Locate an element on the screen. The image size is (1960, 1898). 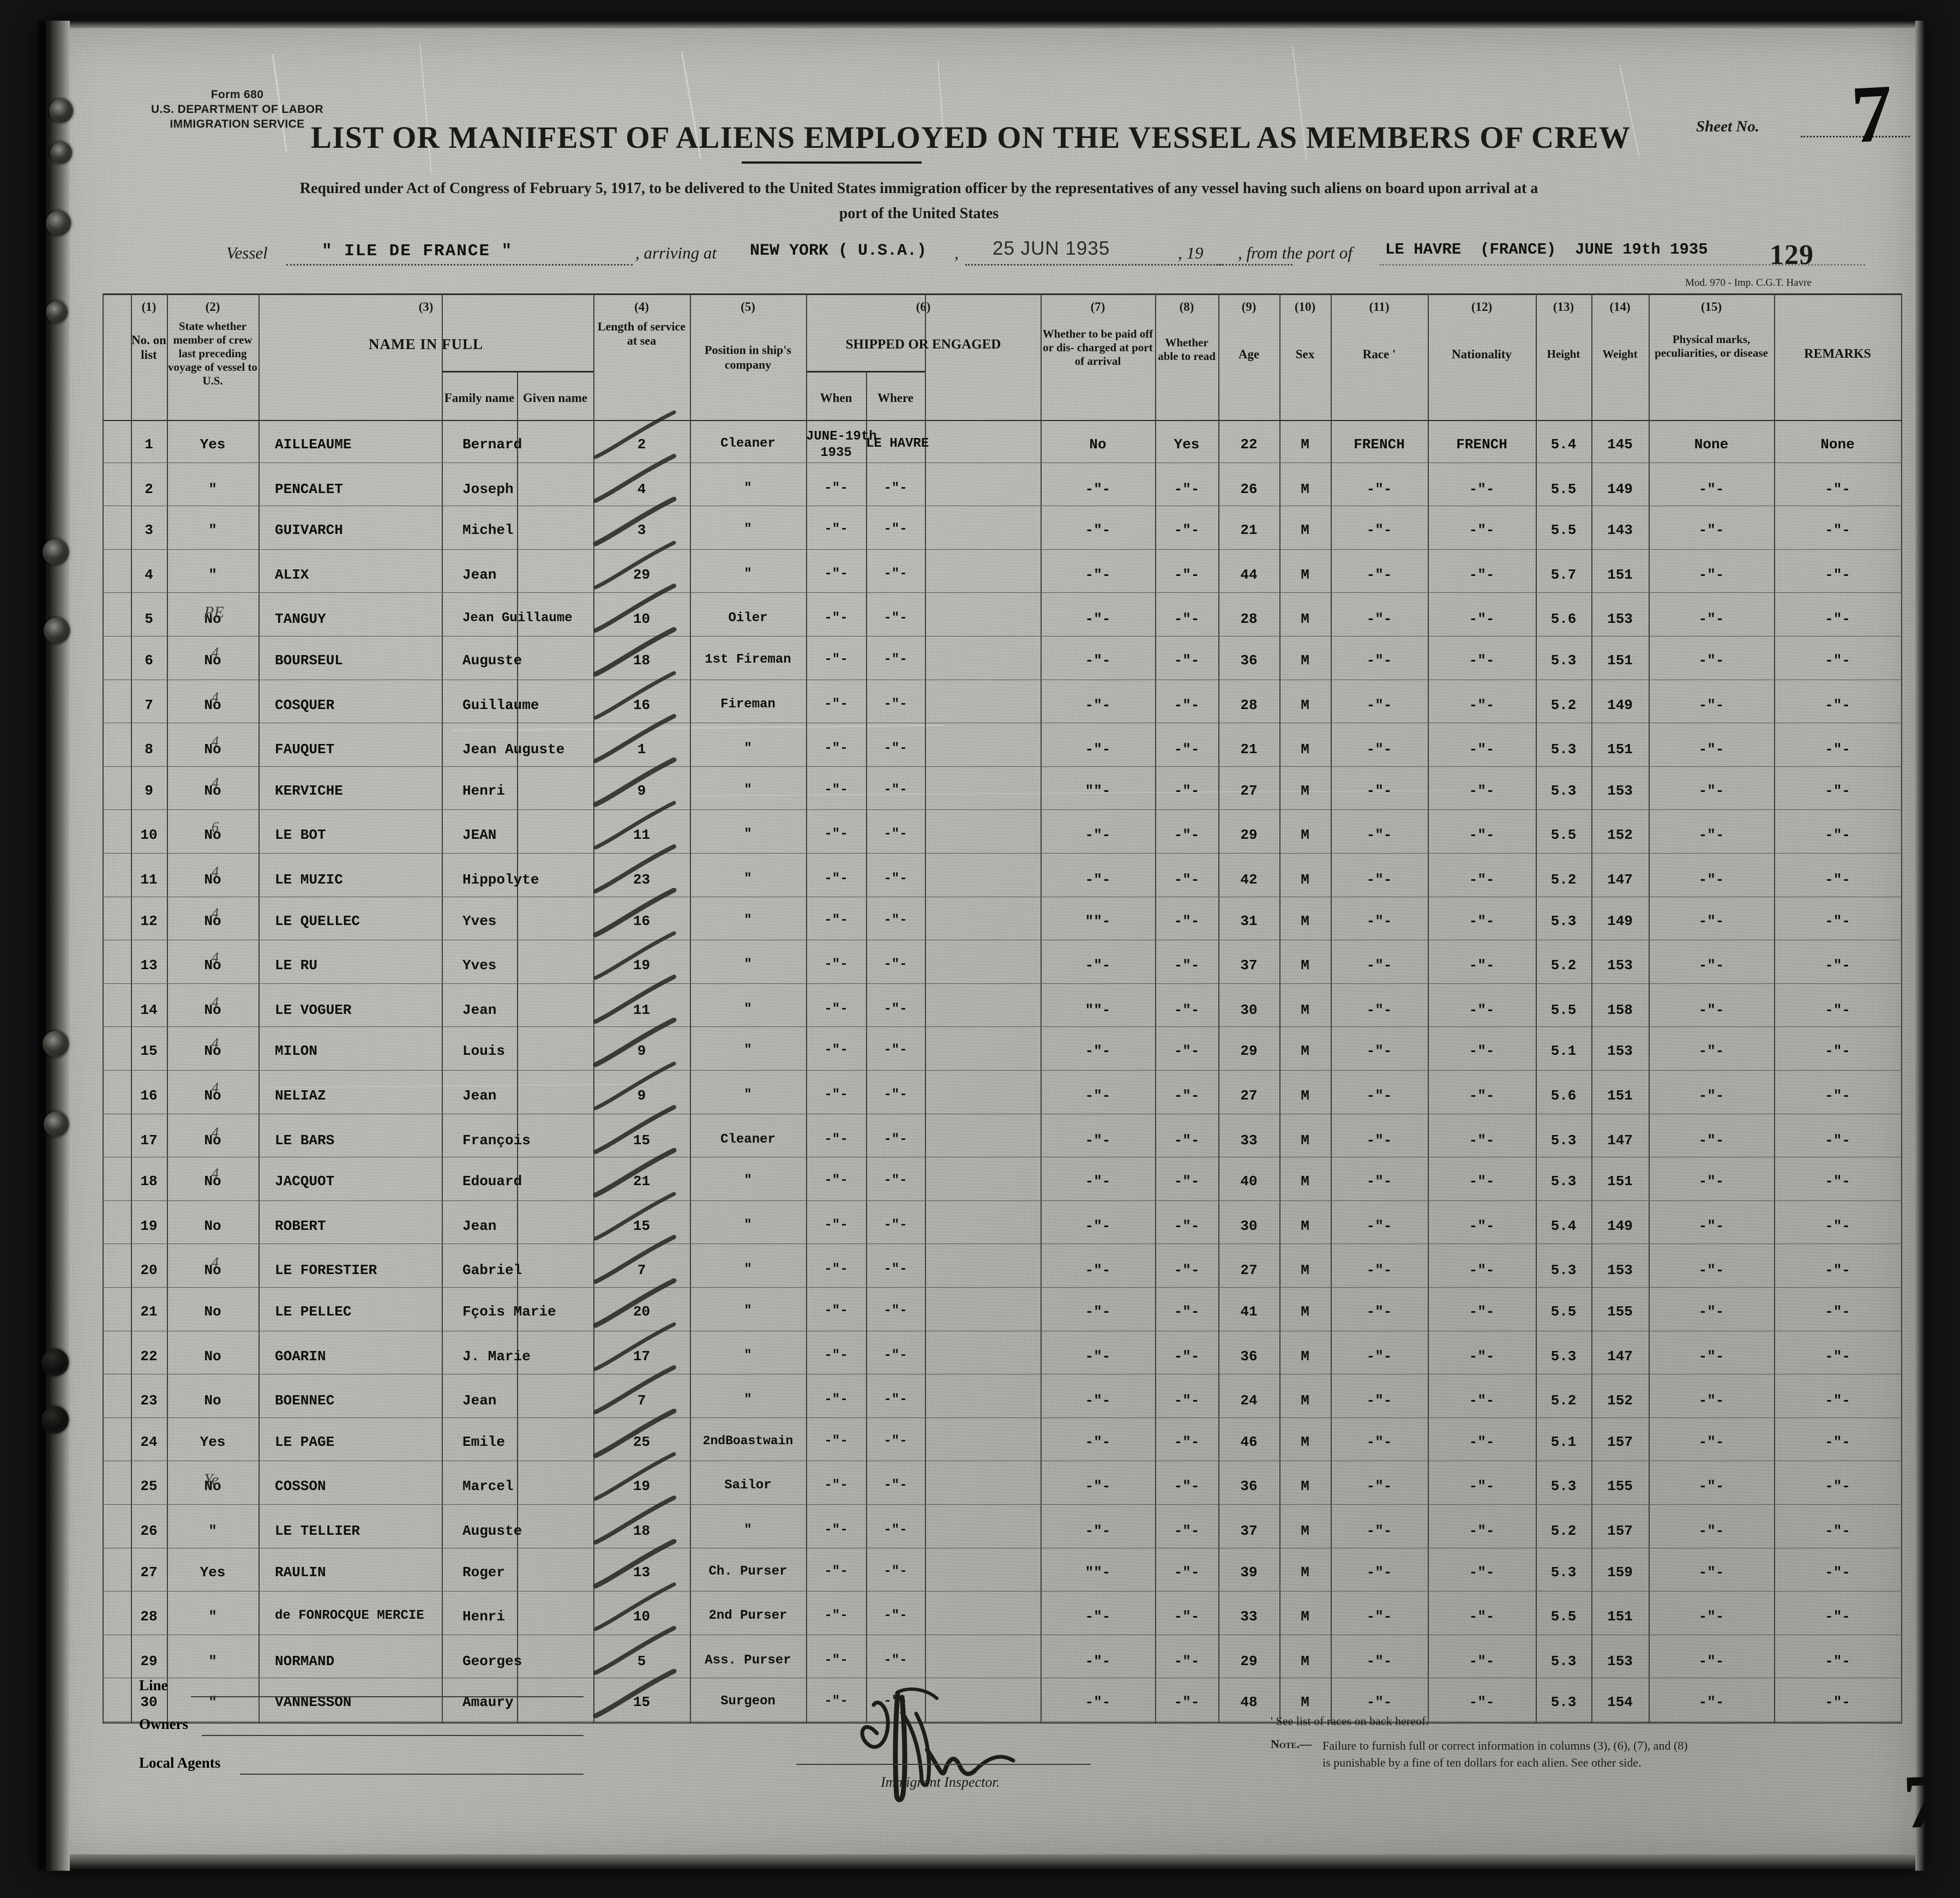
cell-no: 6 is located at coordinates (149, 660).